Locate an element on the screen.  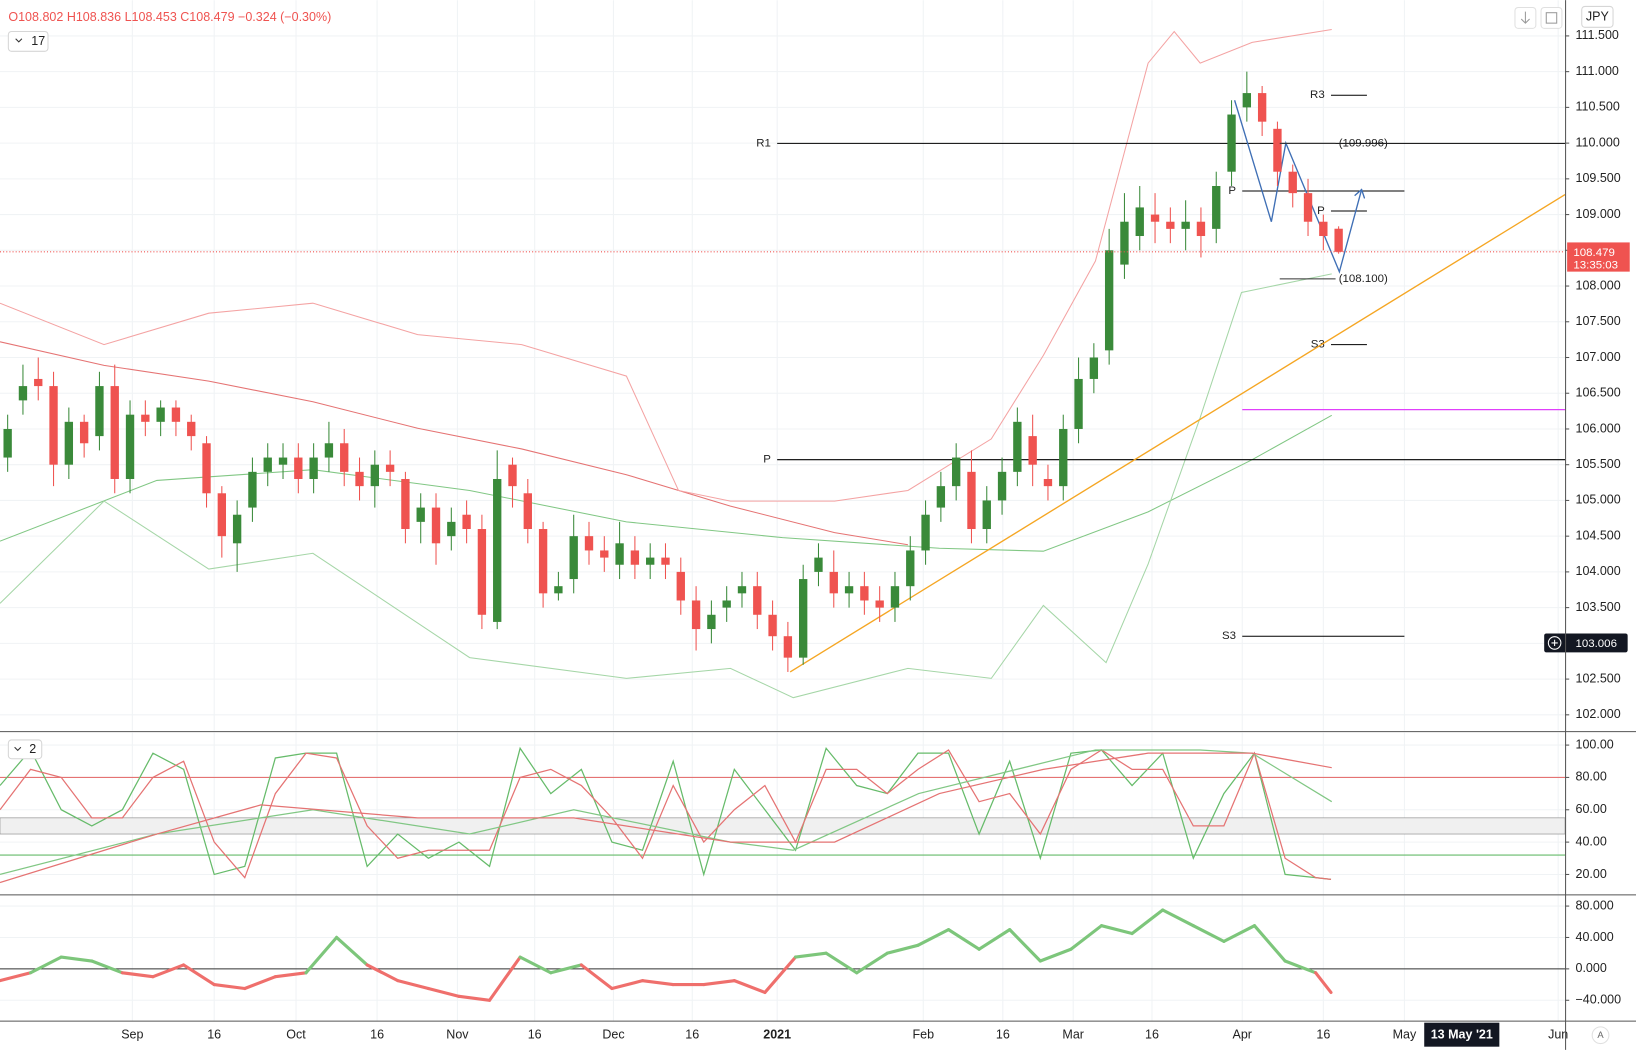
low: L108.453 is located at coordinates (151, 17).